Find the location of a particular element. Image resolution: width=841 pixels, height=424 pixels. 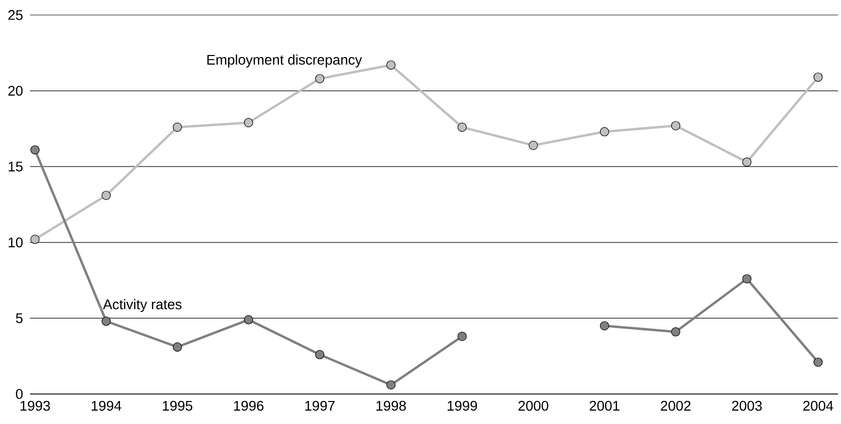

y-tick-label: 25 is located at coordinates (15, 15).